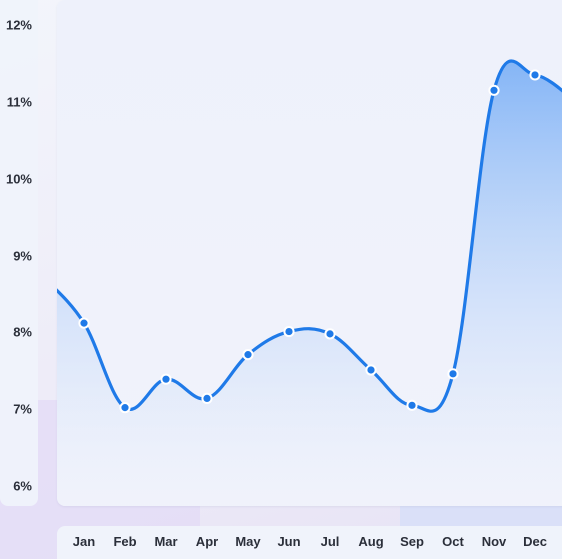 The image size is (562, 559). Describe the element at coordinates (309, 542) in the screenshot. I see `x-axis-panel` at that location.